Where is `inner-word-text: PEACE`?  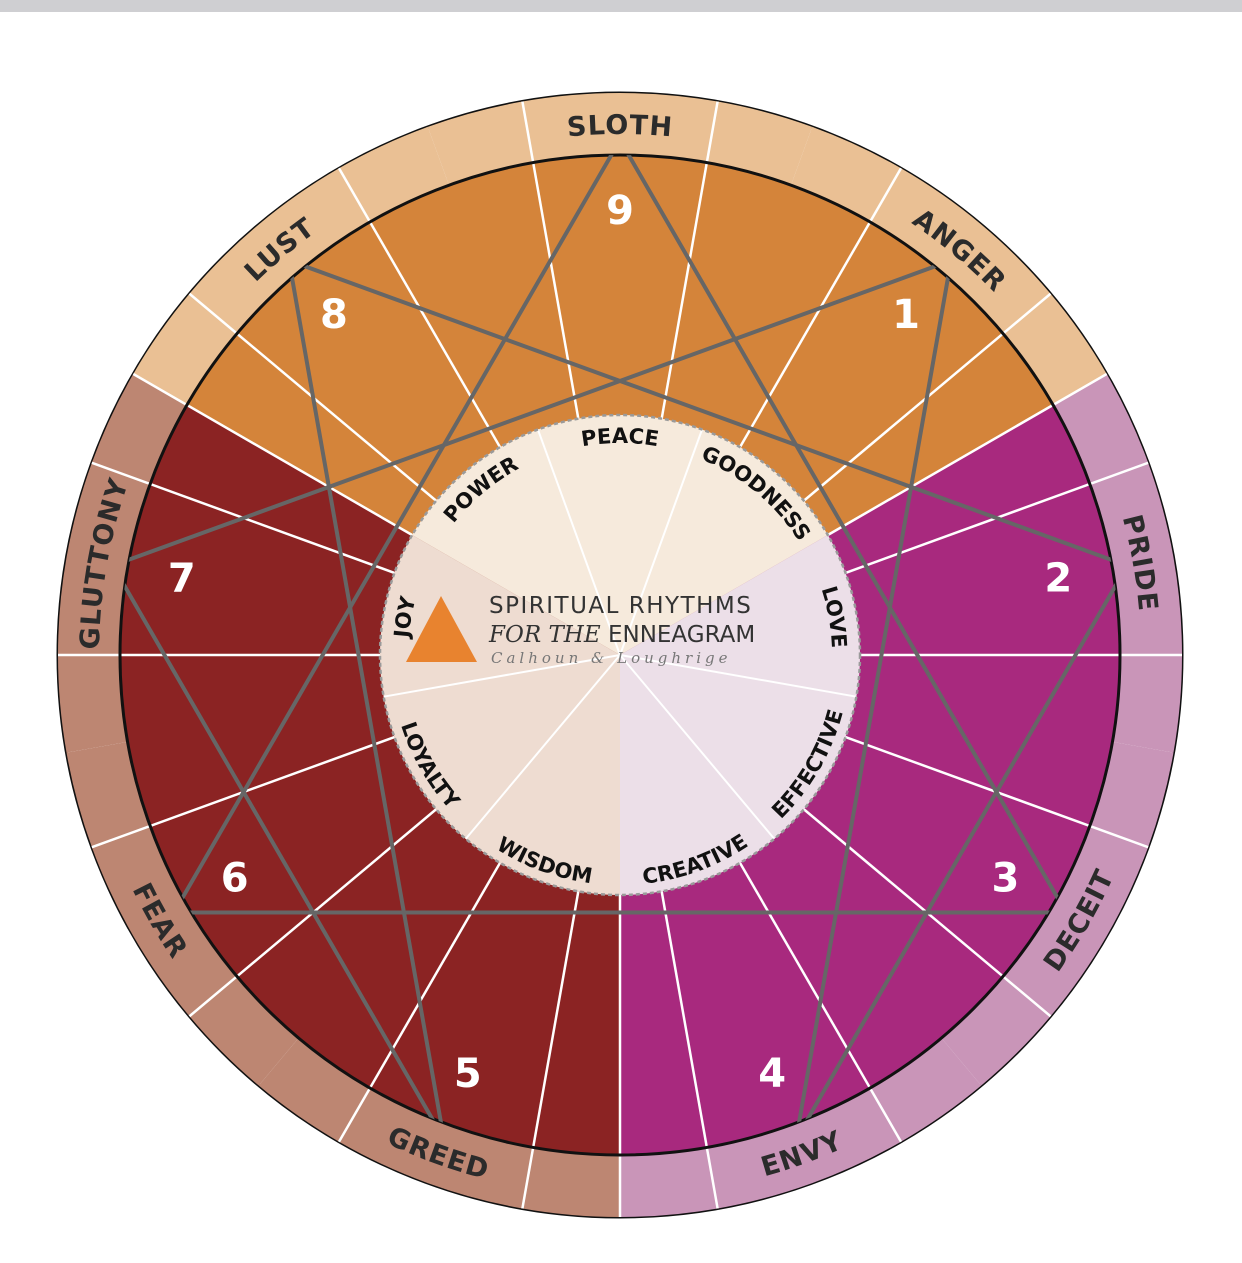 inner-word-text: PEACE is located at coordinates (620, 437).